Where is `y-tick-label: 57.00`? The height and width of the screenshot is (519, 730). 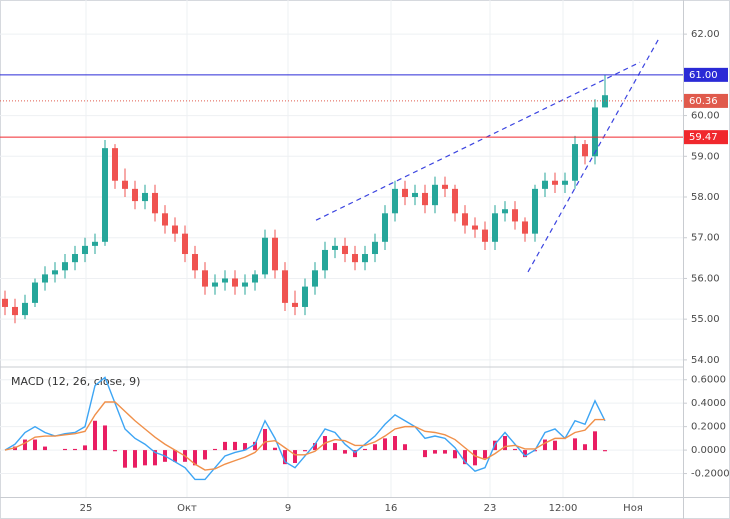 y-tick-label: 57.00 is located at coordinates (705, 238).